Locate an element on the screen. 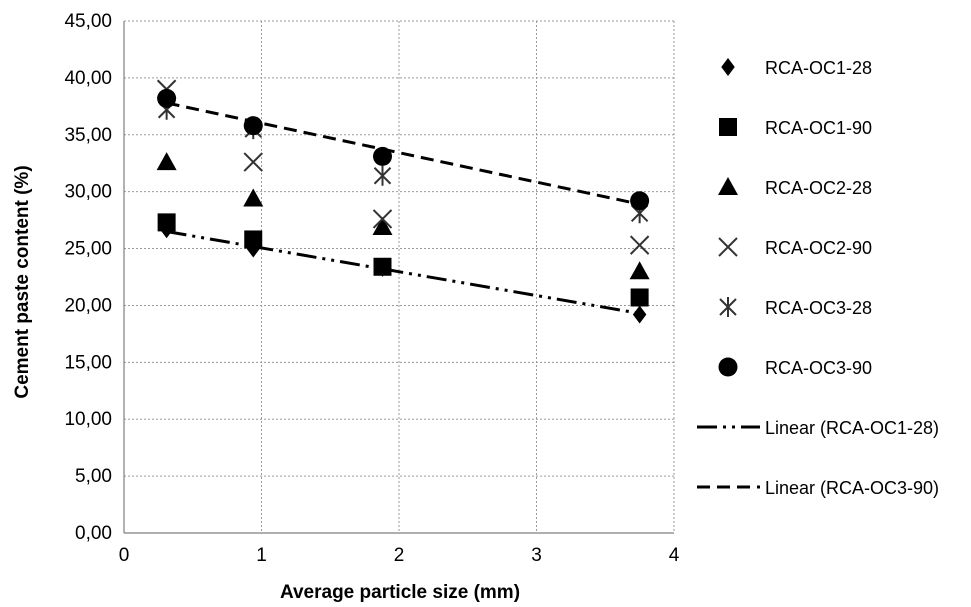  y-tick-label: 35,00 is located at coordinates (88, 135).